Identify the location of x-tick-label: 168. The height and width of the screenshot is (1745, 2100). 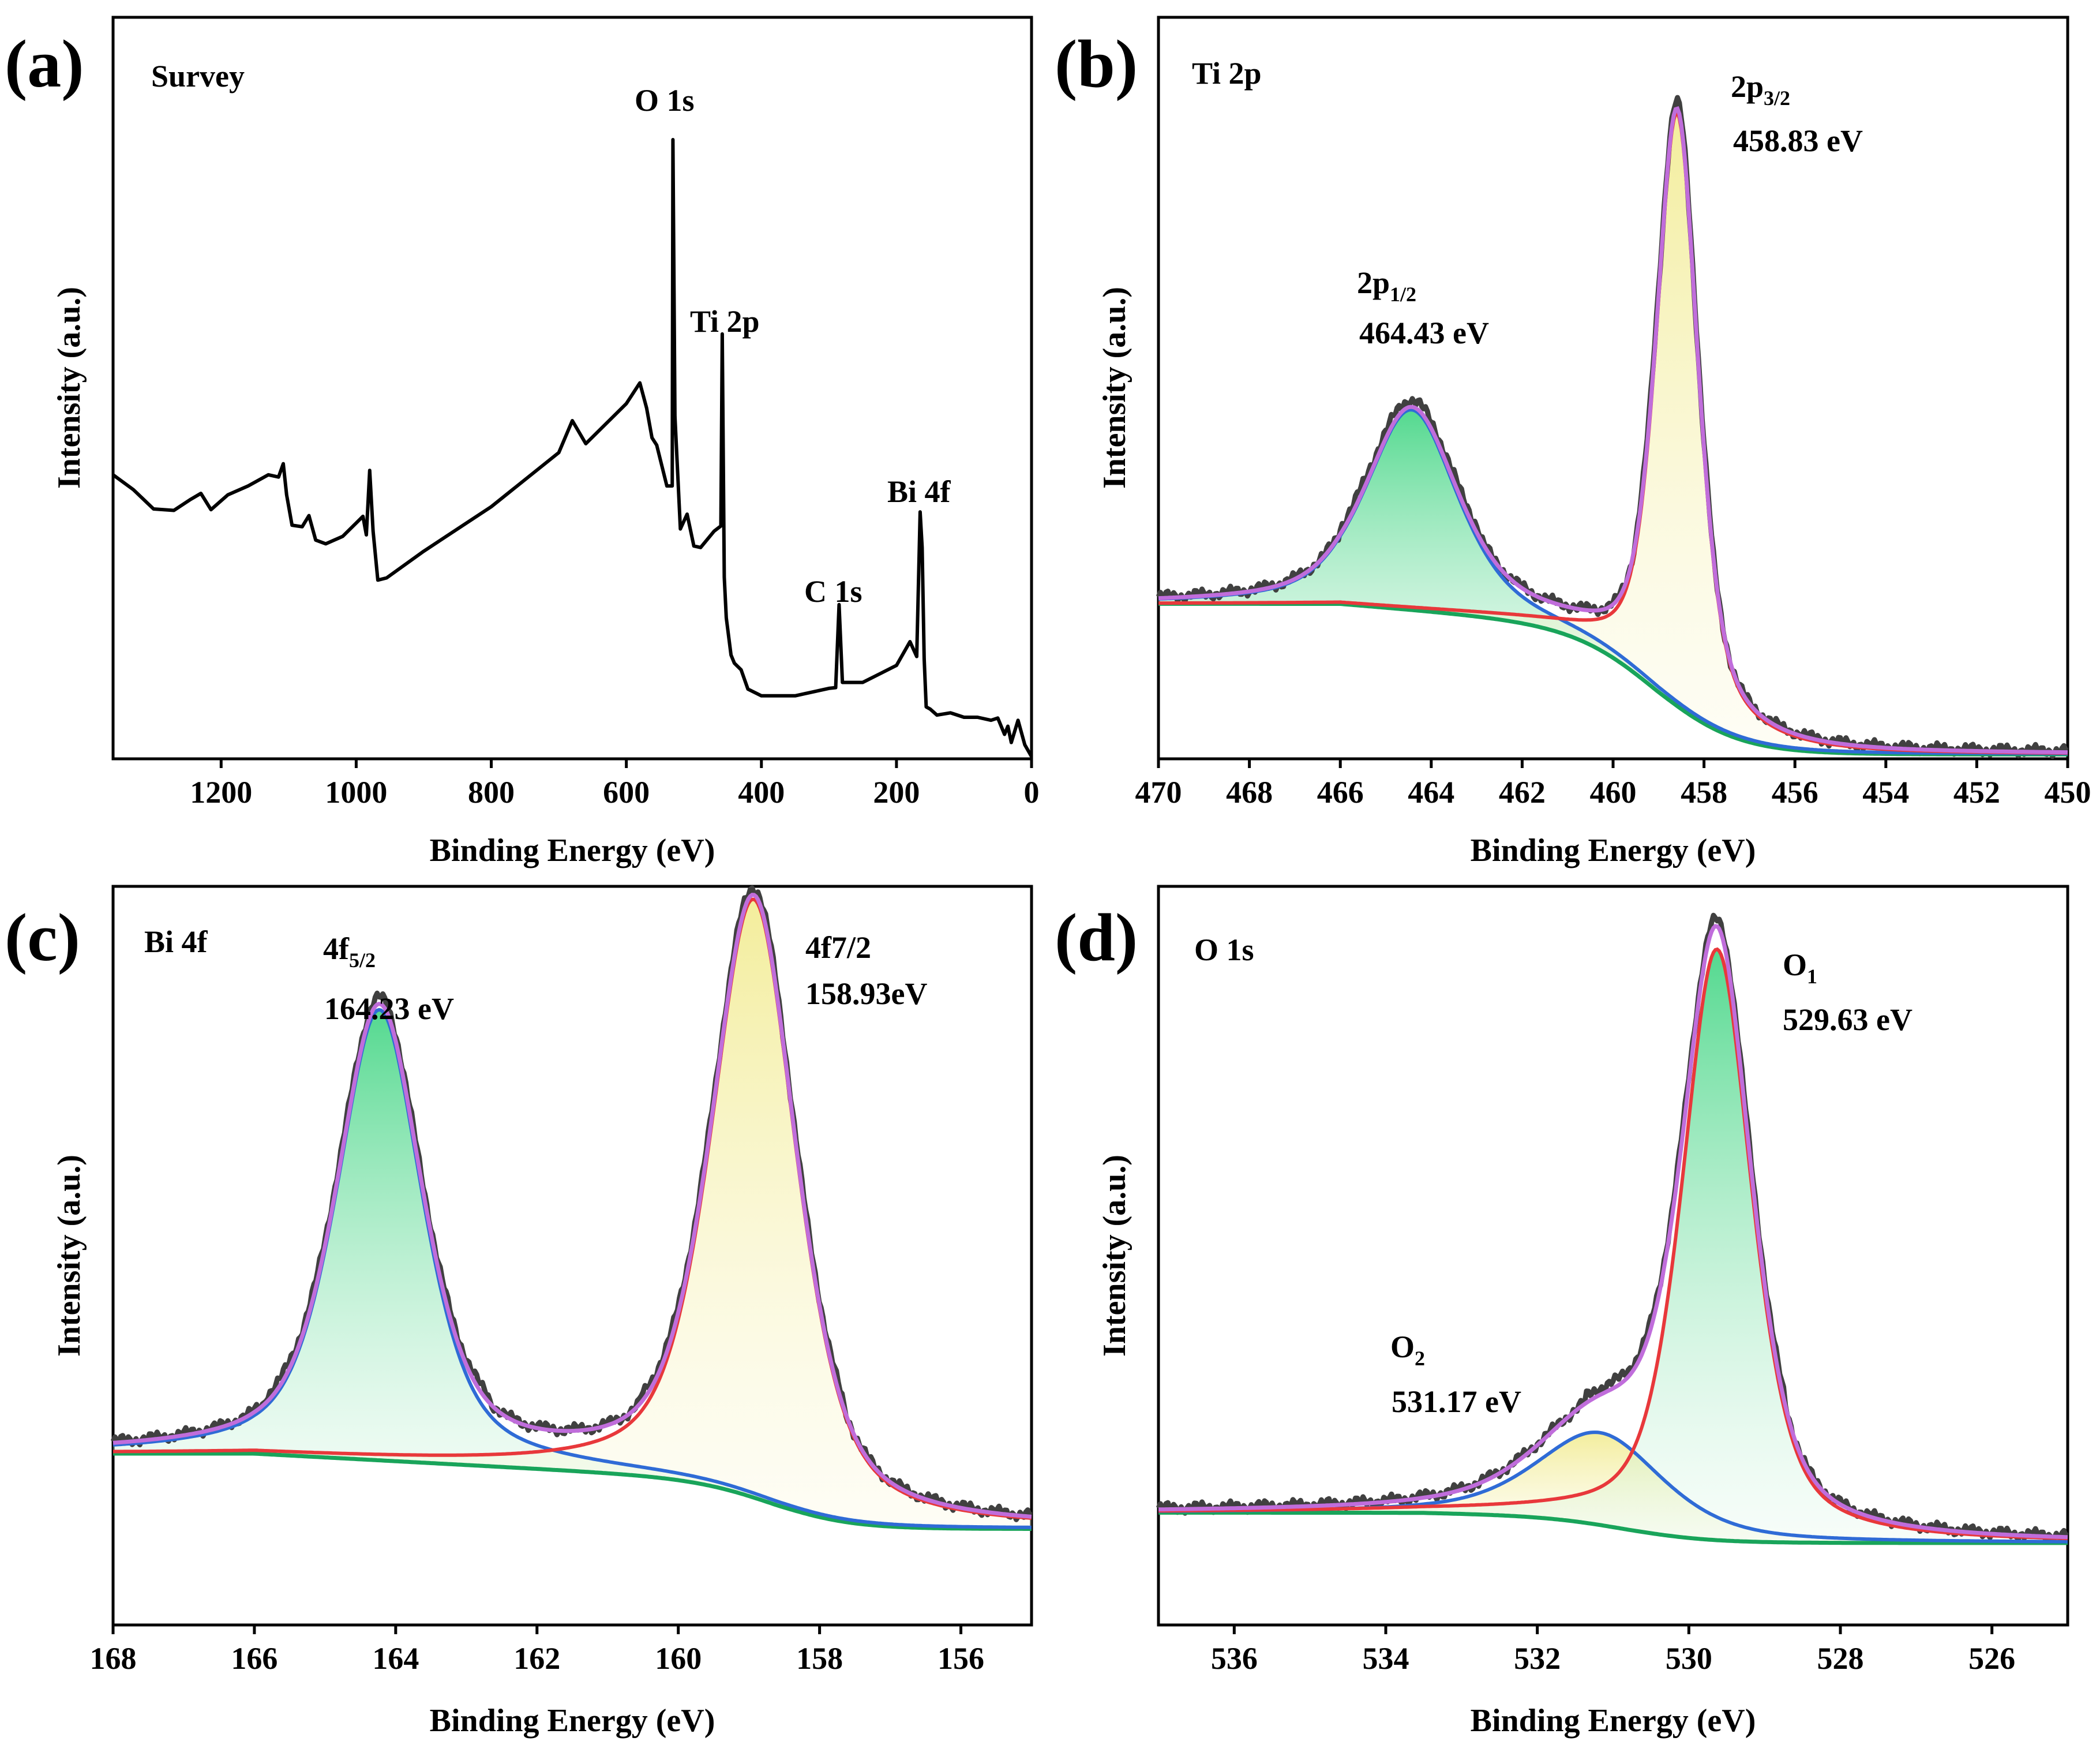
(113, 1658).